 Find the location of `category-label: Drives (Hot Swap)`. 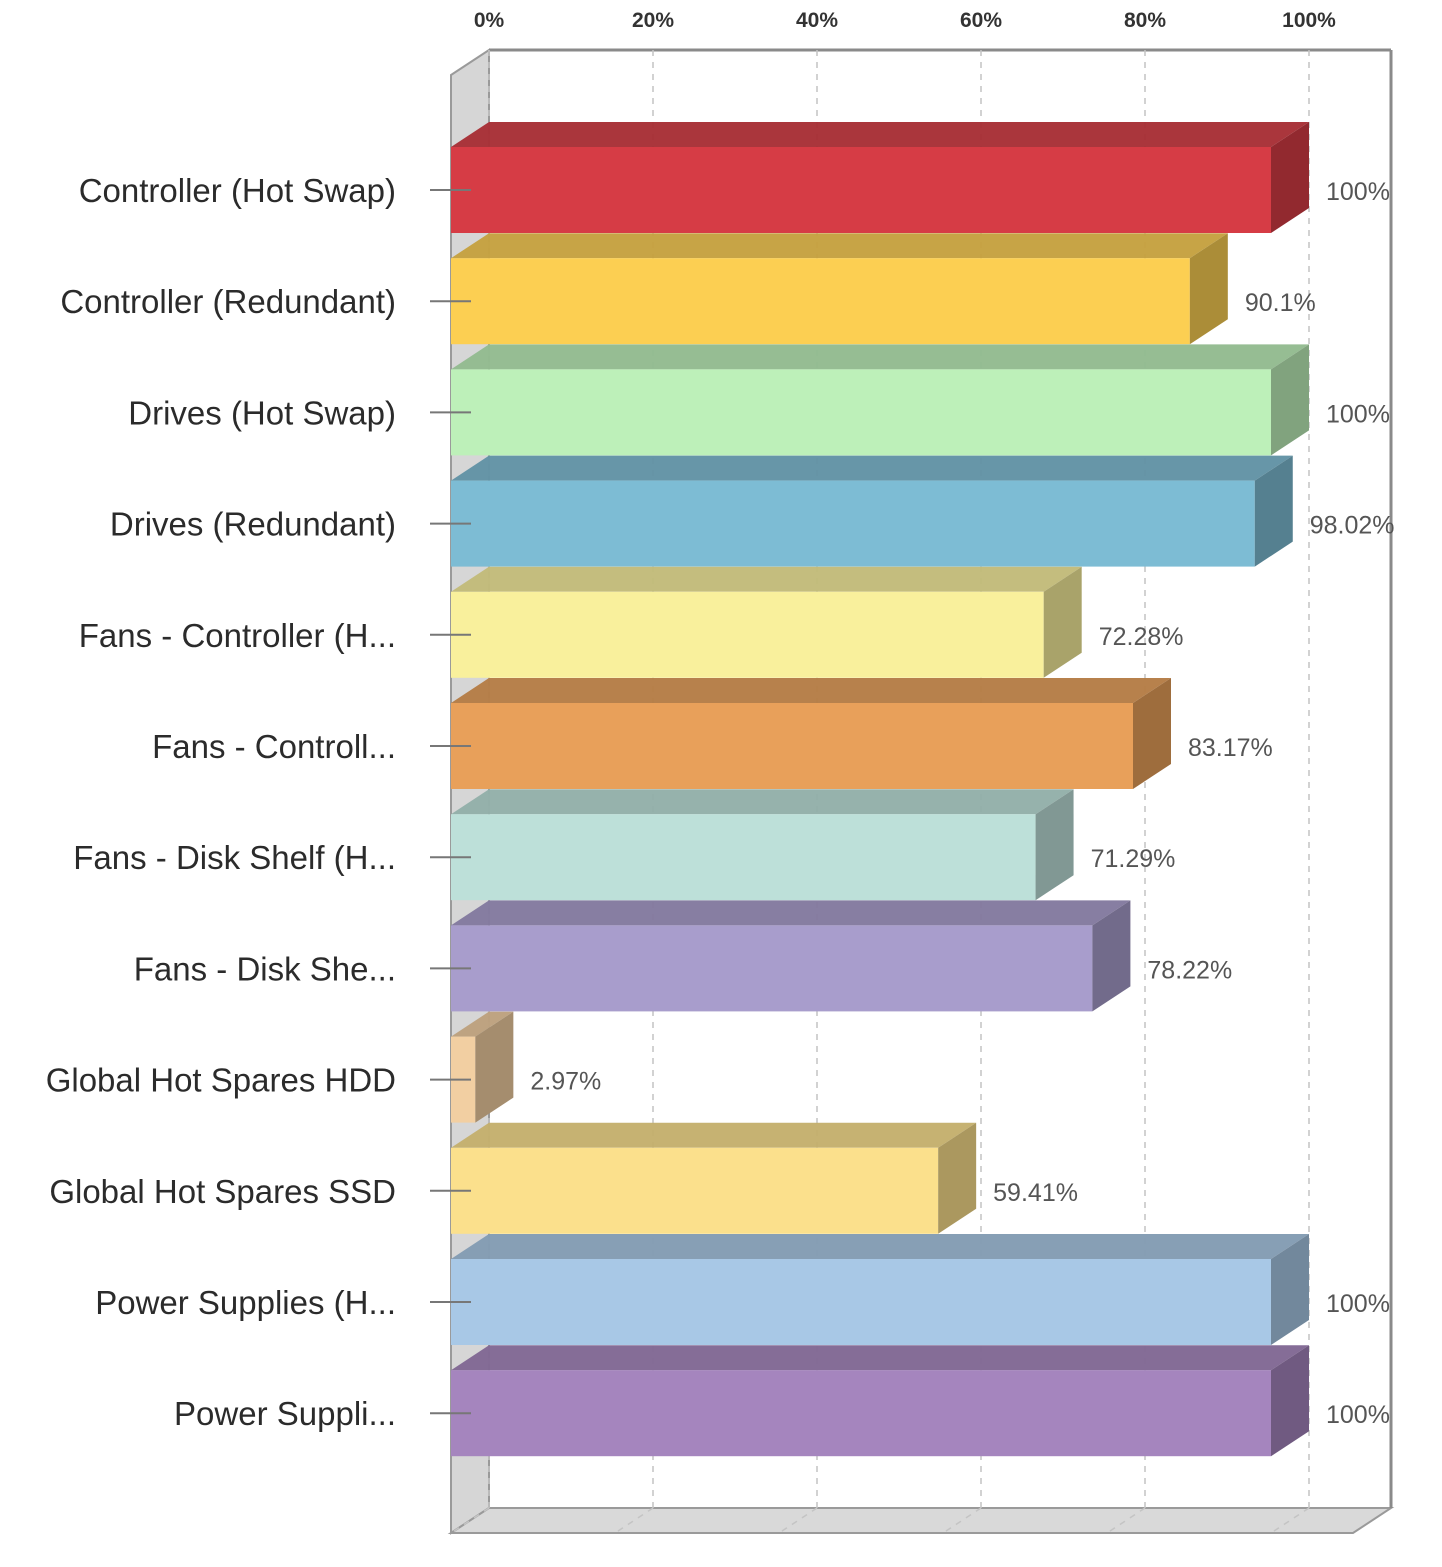

category-label: Drives (Hot Swap) is located at coordinates (262, 412).